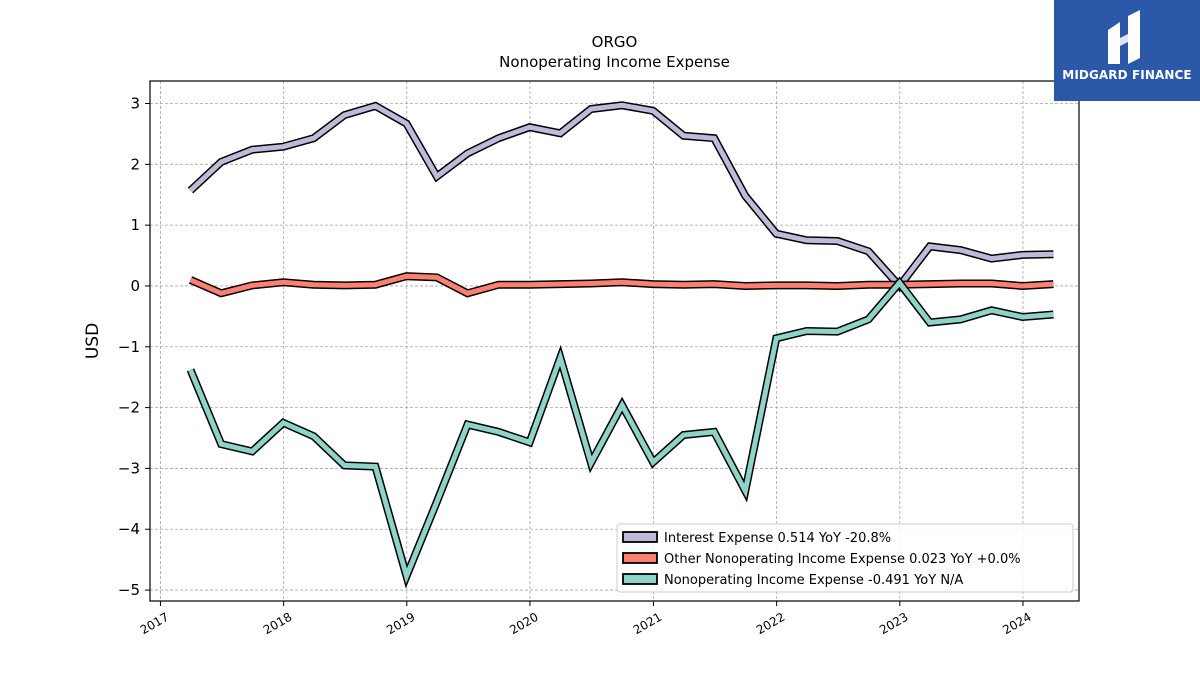  Describe the element at coordinates (615, 42) in the screenshot. I see `chart-title: ORGO` at that location.